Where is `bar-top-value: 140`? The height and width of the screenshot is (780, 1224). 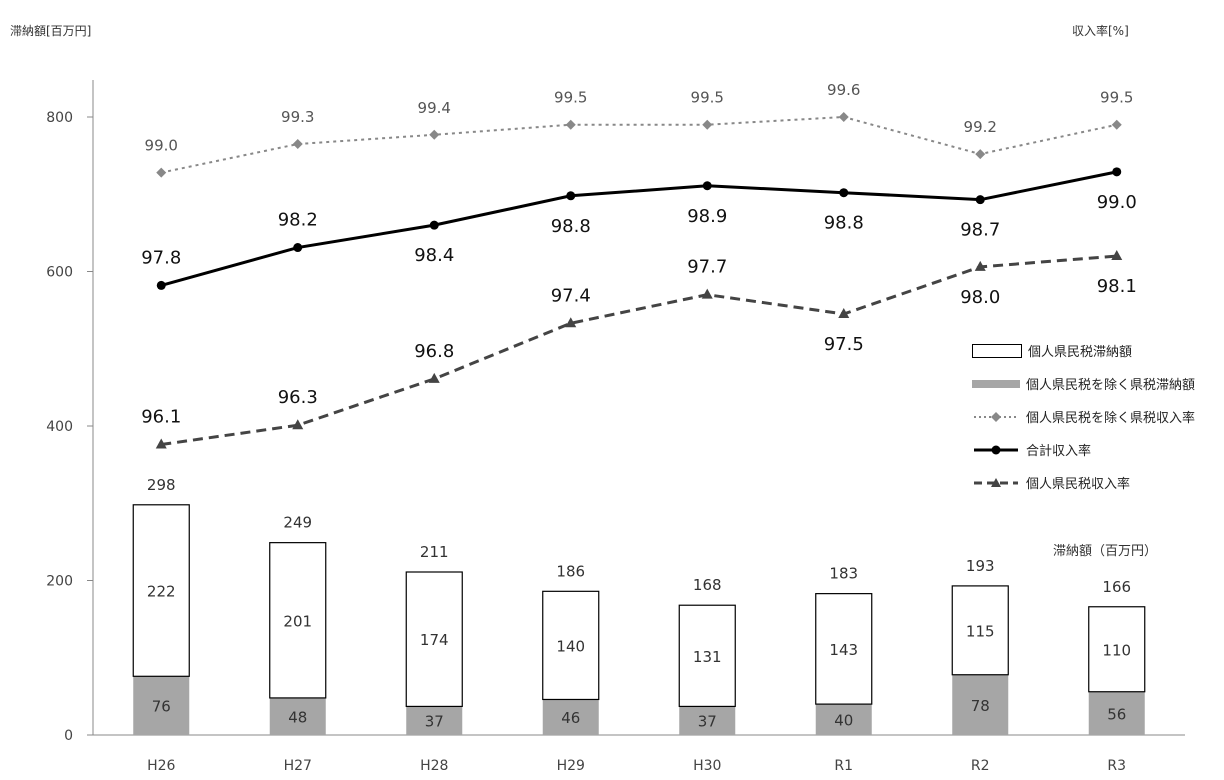 bar-top-value: 140 is located at coordinates (570, 646).